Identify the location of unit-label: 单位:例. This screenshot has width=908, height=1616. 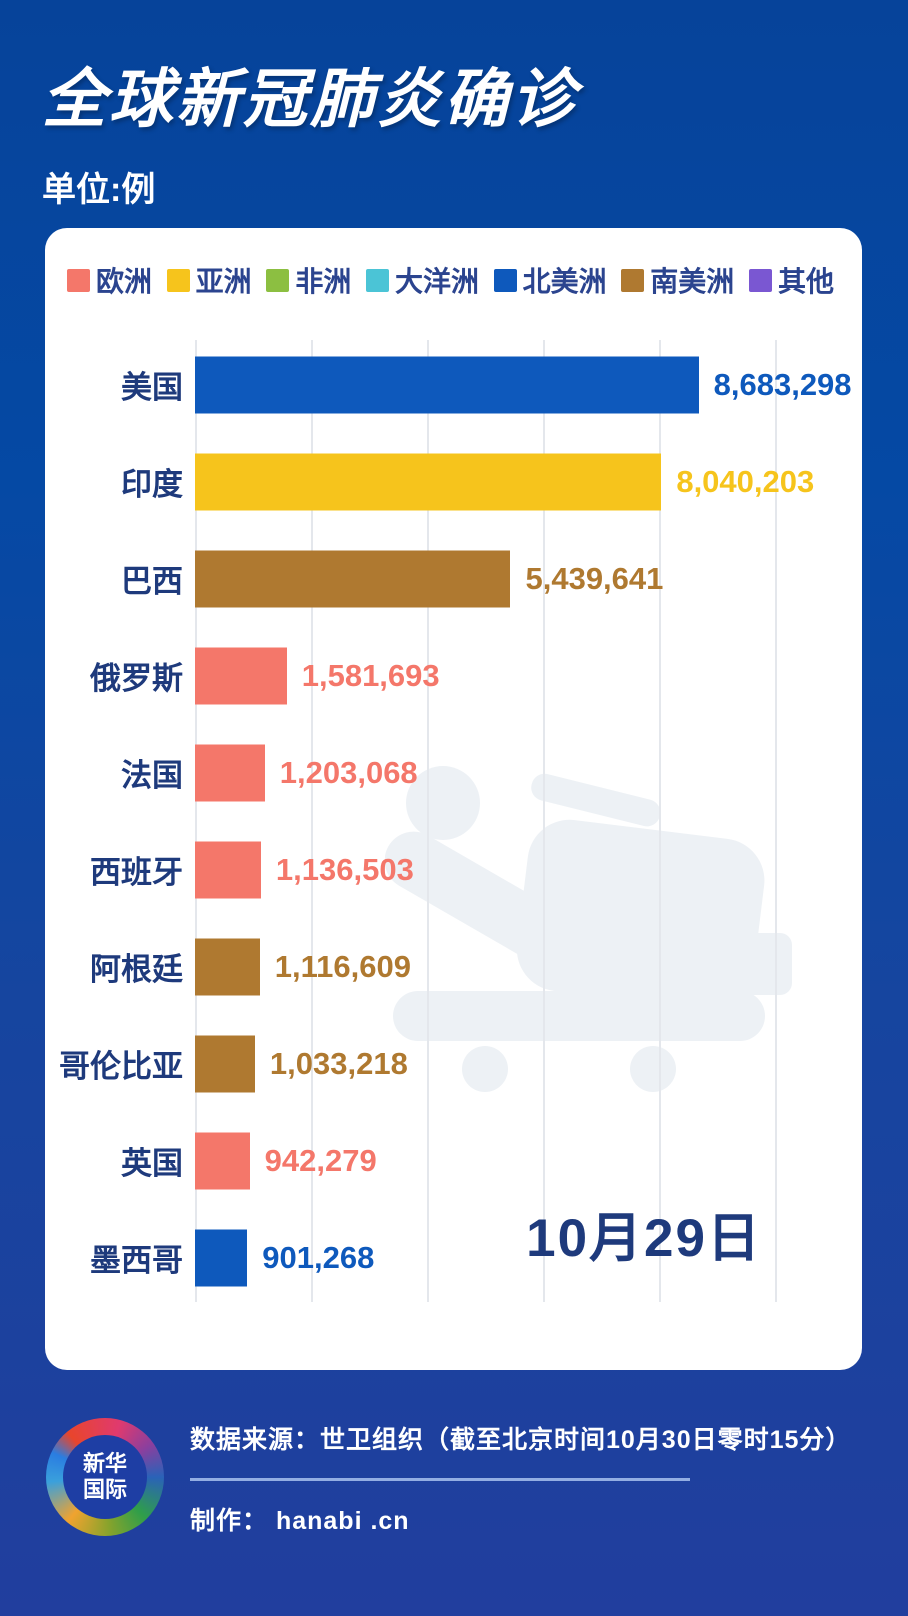
(99, 190).